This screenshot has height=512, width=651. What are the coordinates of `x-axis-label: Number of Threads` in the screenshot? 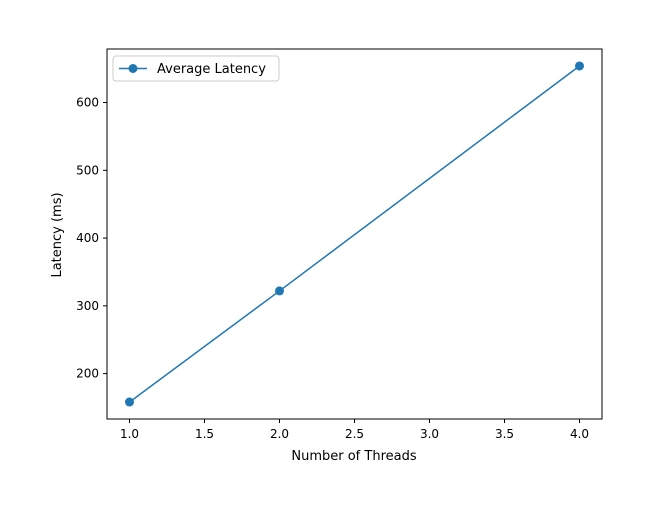 It's located at (353, 456).